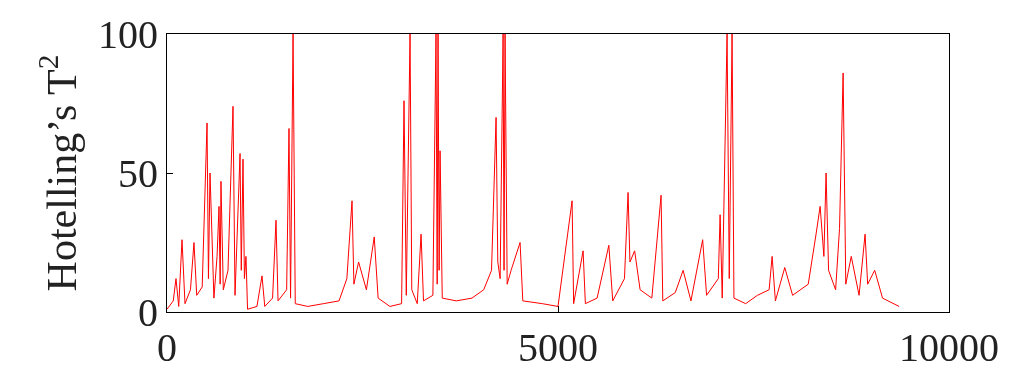 The image size is (1019, 386). I want to click on y-tick-label: 0, so click(148, 312).